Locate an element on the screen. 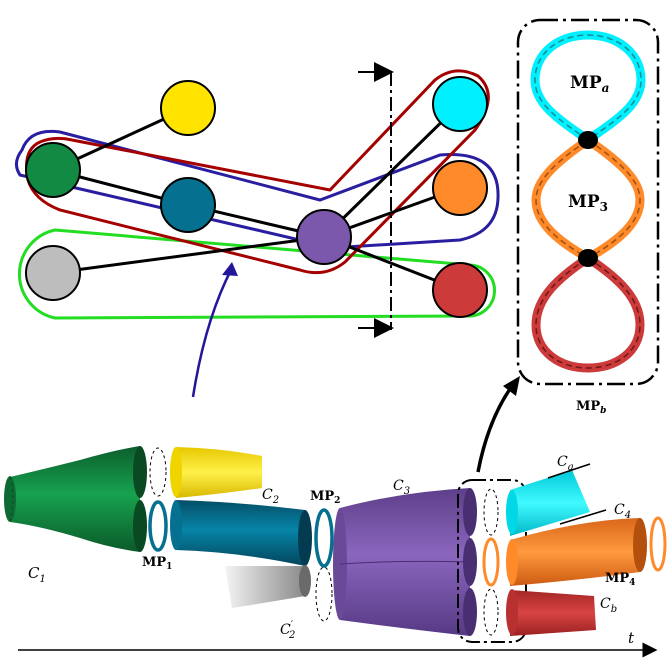  tube-c3-seam is located at coordinates (405, 562).